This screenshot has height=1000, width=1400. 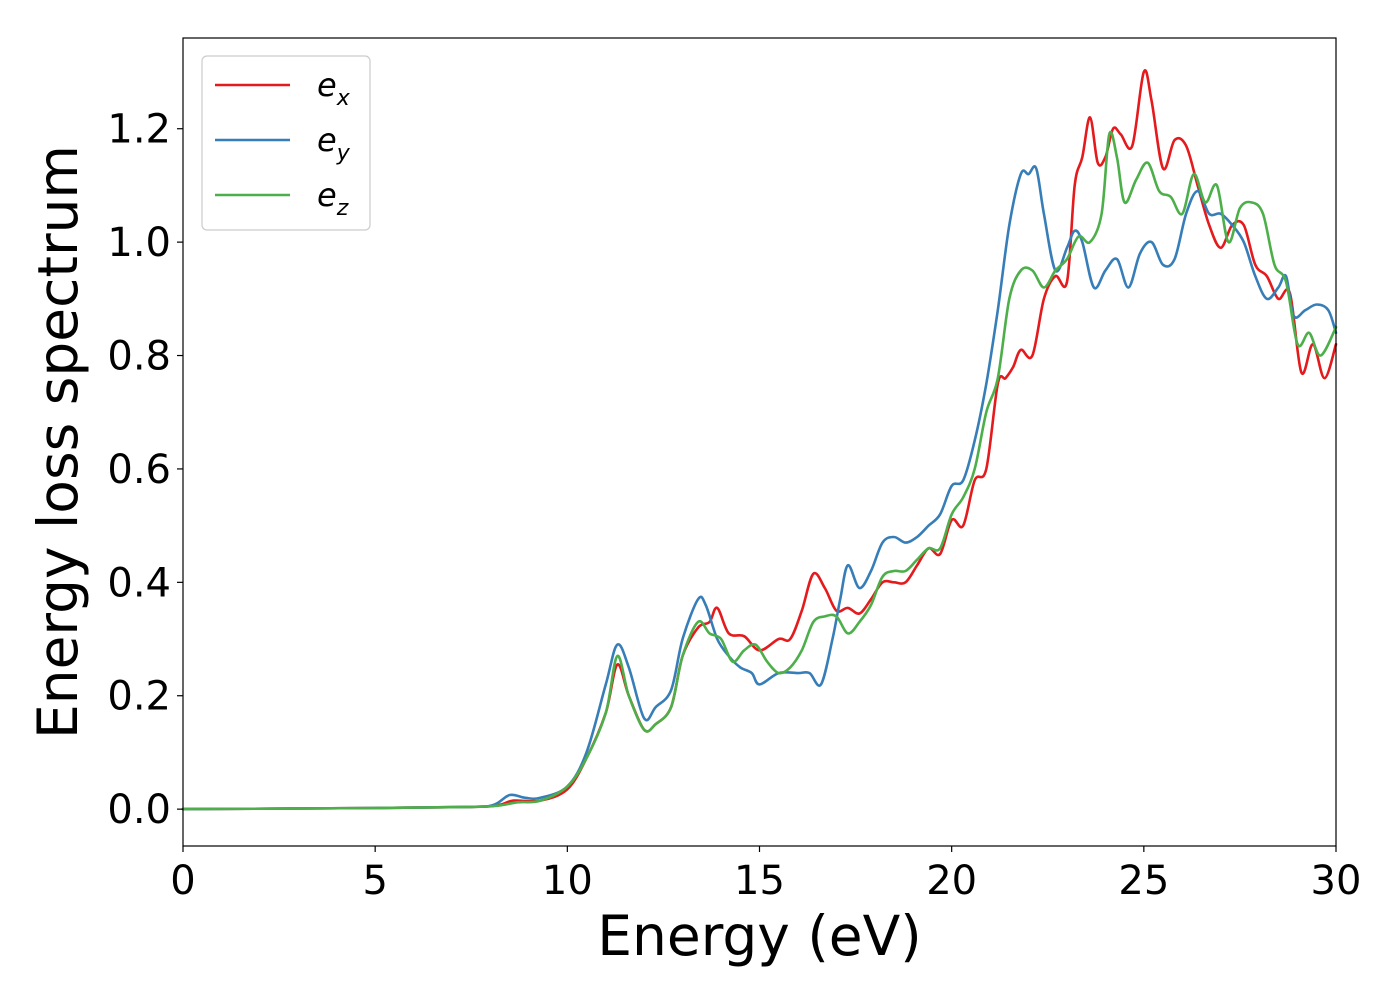 I want to click on x-tick-label: 25, so click(x=1143, y=881).